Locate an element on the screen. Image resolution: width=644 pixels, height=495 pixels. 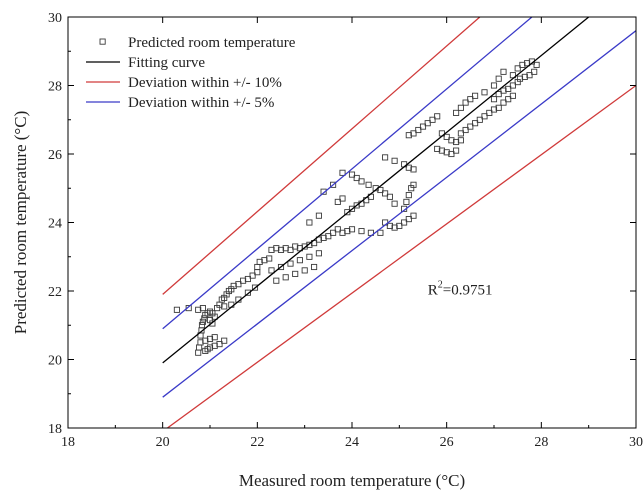
legend-item: Fitting curve is located at coordinates (145, 63).